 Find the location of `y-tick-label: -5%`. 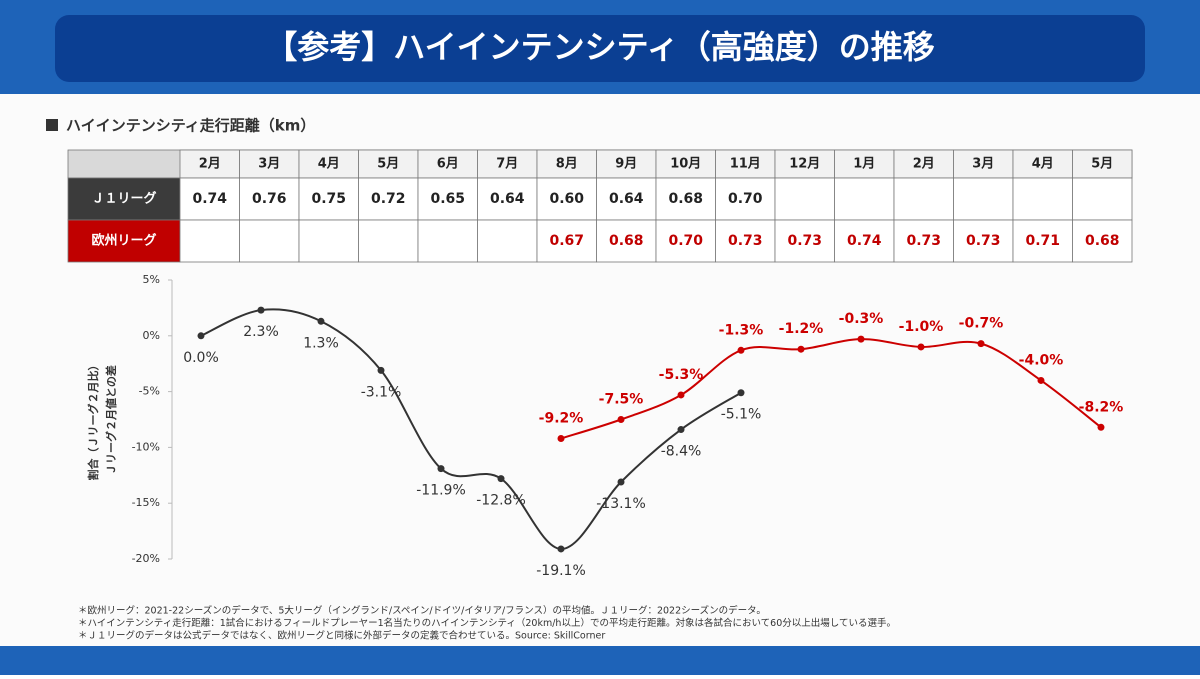

y-tick-label: -5% is located at coordinates (149, 391).